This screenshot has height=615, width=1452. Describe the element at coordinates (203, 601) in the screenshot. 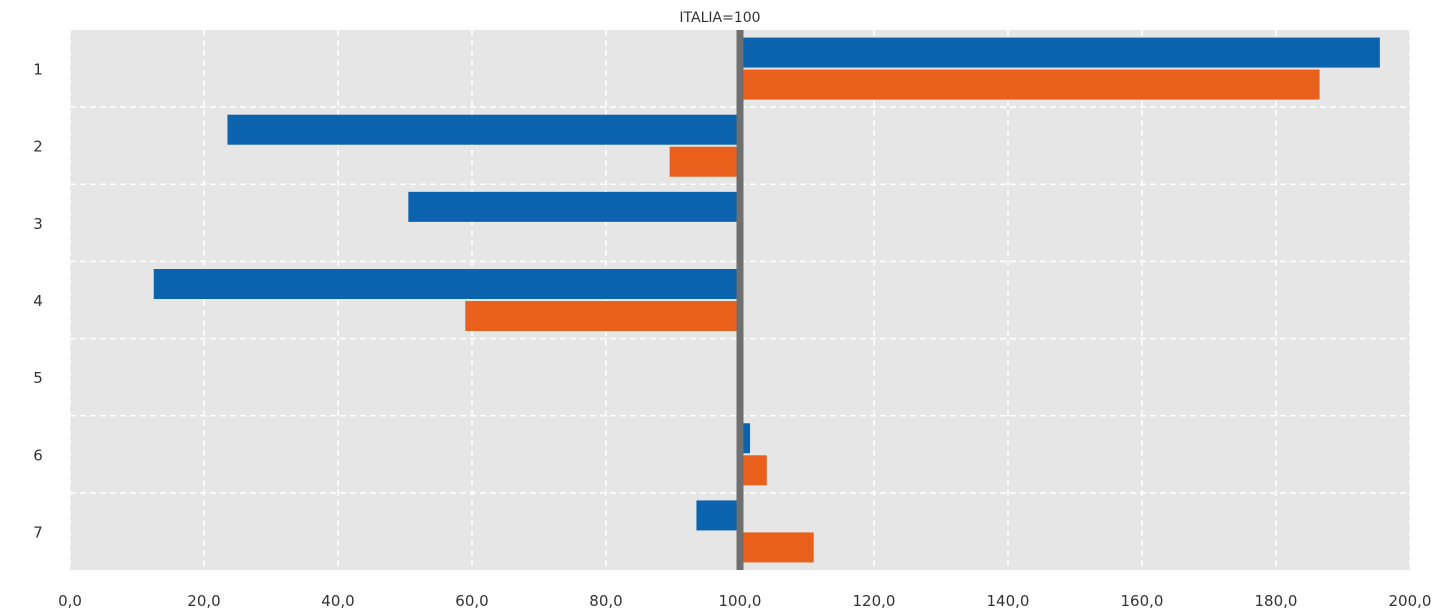

I see `x-tick-label: 20,0` at that location.